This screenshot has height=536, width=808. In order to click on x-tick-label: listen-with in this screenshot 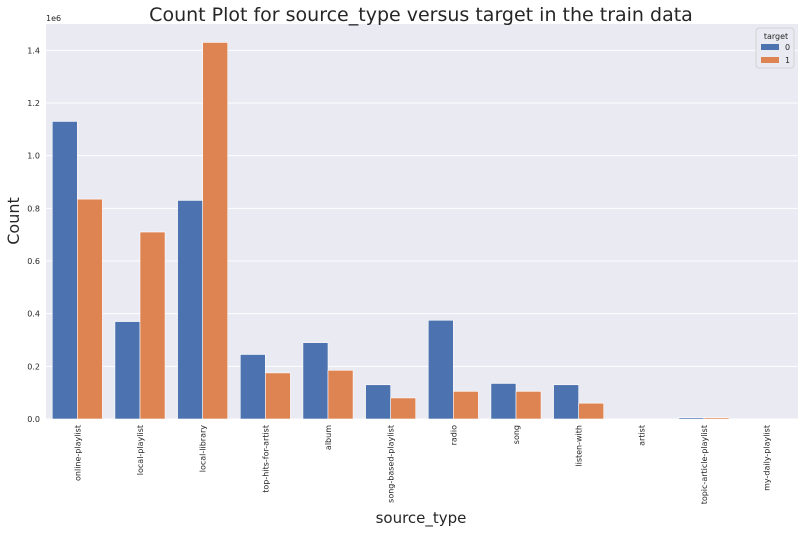, I will do `click(579, 446)`.